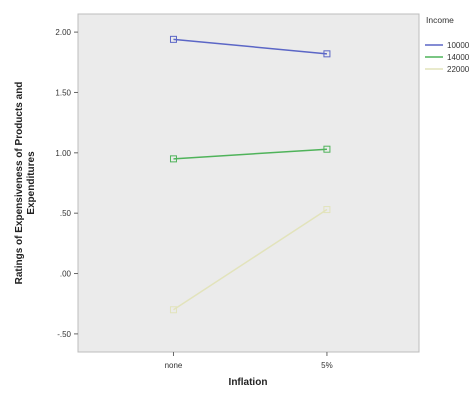  What do you see at coordinates (458, 57) in the screenshot?
I see `legend-label: 14000` at bounding box center [458, 57].